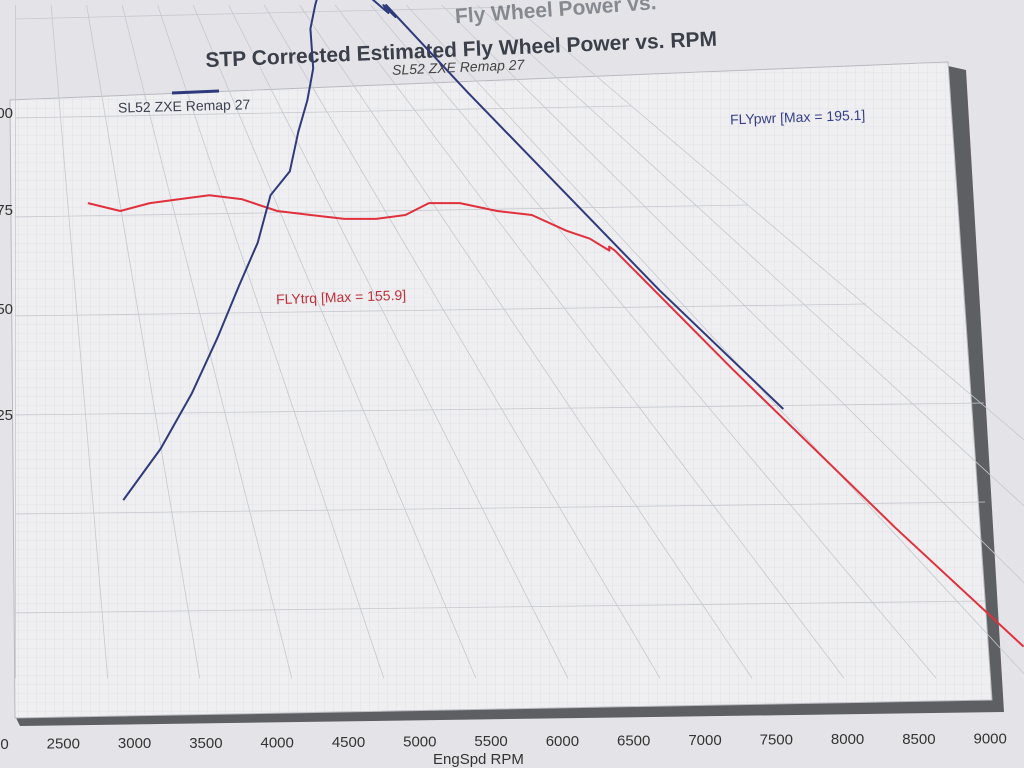  I want to click on x-tick-label: 2500, so click(63, 744).